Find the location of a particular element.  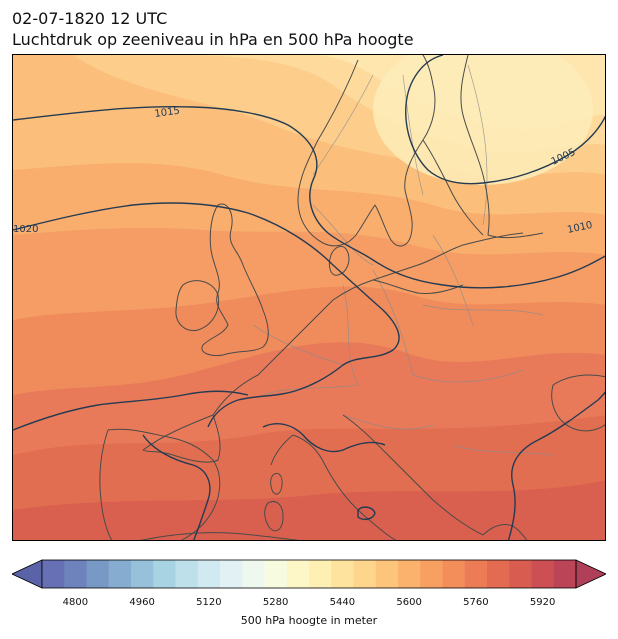

colorbar-extend-low is located at coordinates (27, 574).